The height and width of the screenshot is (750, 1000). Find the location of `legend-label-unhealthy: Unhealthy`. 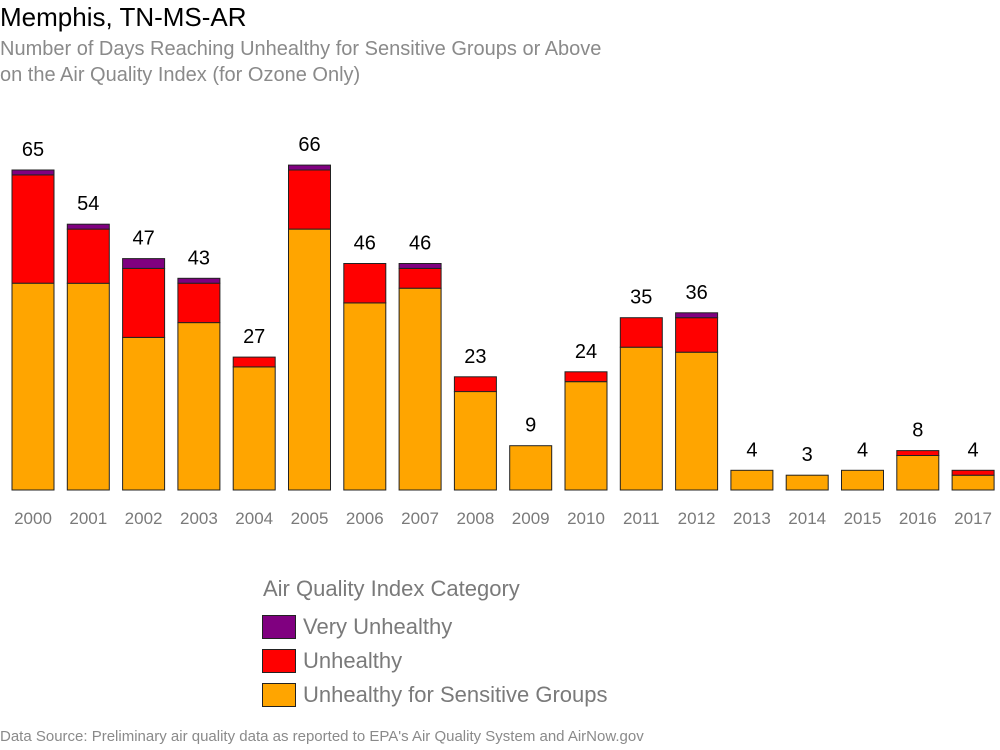

legend-label-unhealthy: Unhealthy is located at coordinates (353, 660).